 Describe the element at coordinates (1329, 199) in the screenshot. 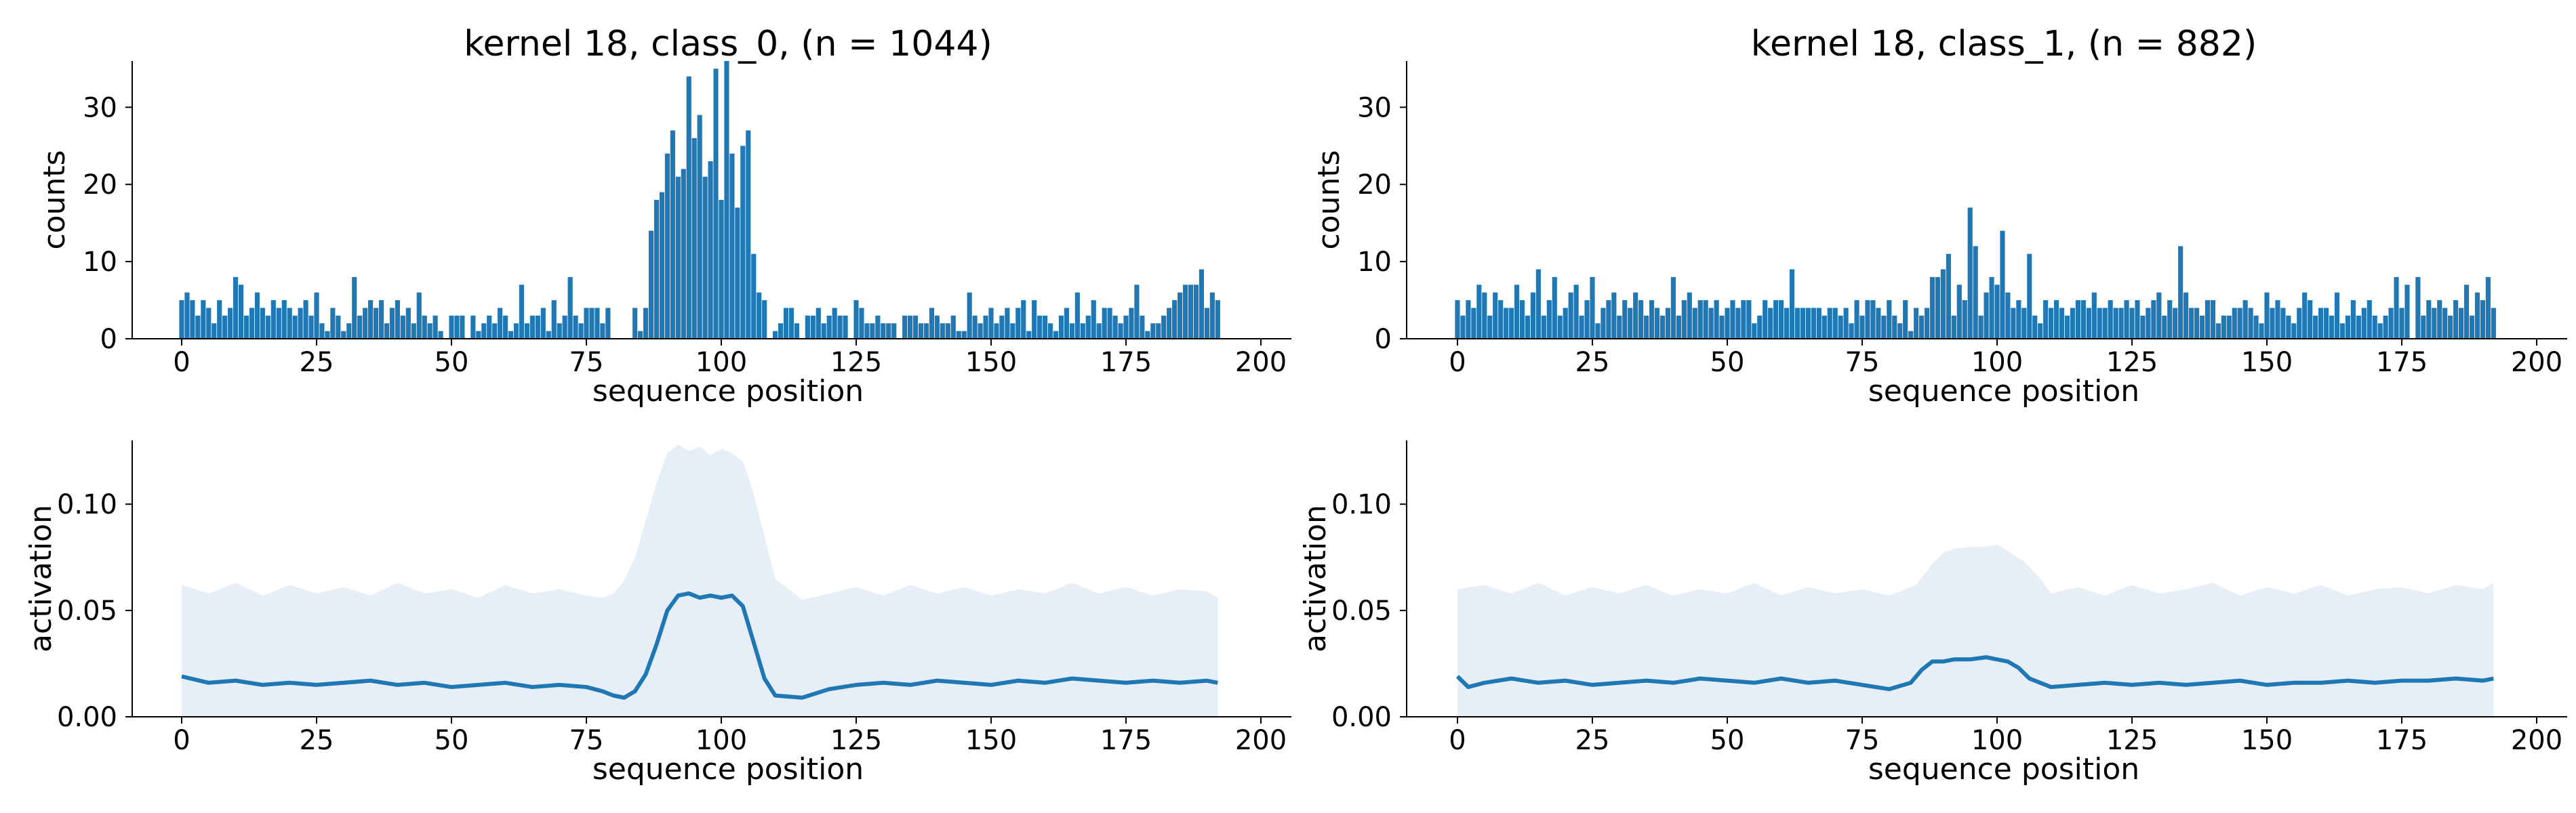

I see `y-axis-label: counts` at that location.